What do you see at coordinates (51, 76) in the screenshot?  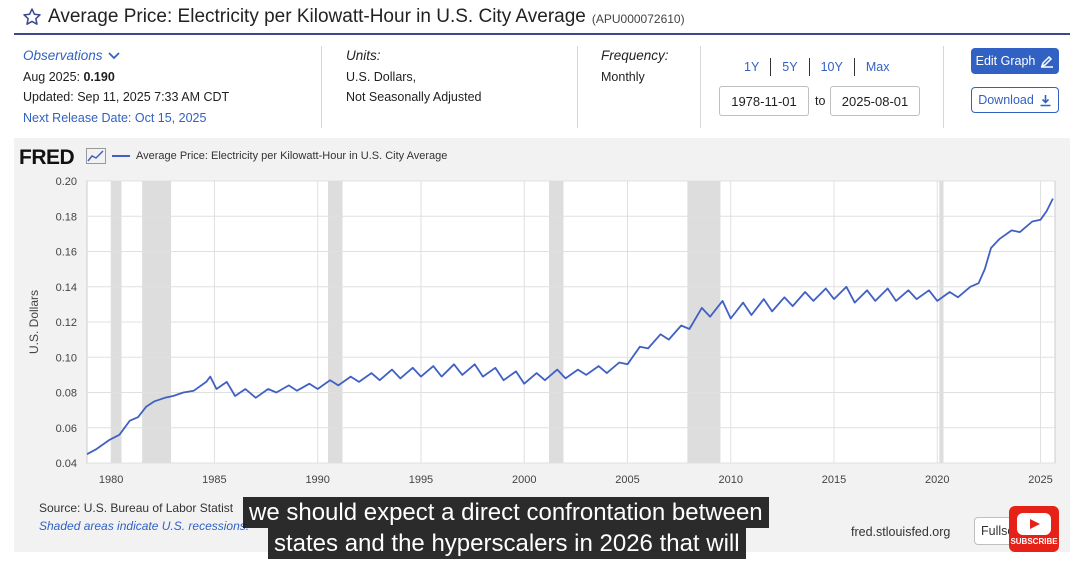 I see `observation-date: Aug 2025:` at bounding box center [51, 76].